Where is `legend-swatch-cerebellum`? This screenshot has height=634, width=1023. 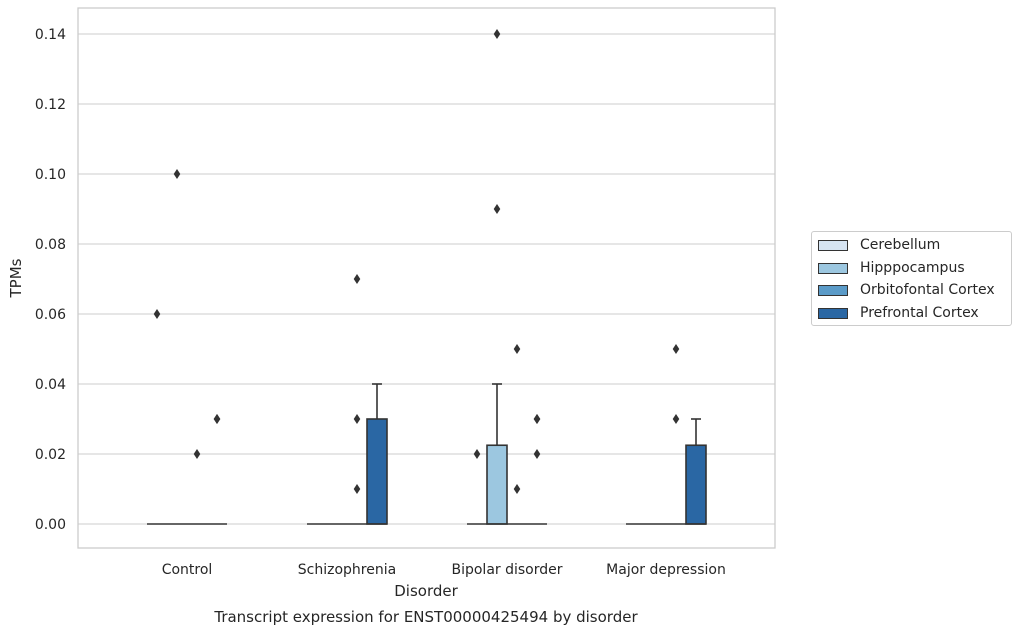
legend-swatch-cerebellum is located at coordinates (833, 245).